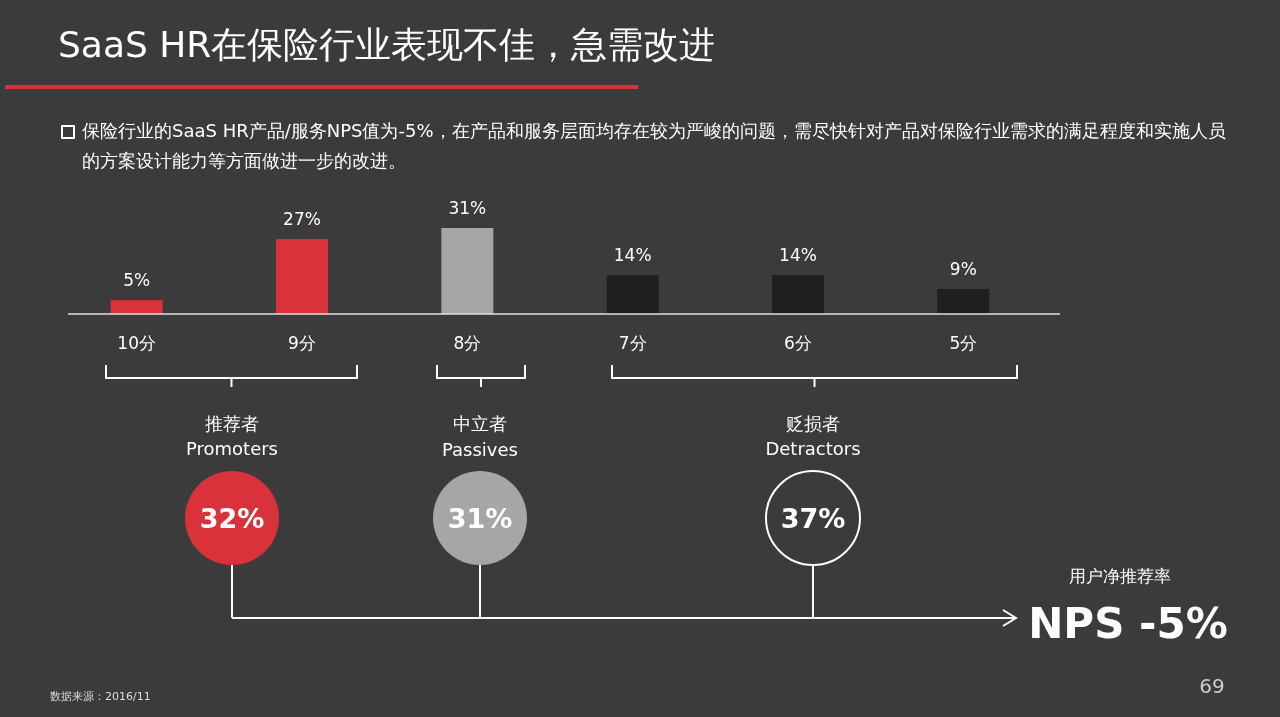 This screenshot has height=717, width=1280. What do you see at coordinates (302, 343) in the screenshot?
I see `x-tick-label: 9分` at bounding box center [302, 343].